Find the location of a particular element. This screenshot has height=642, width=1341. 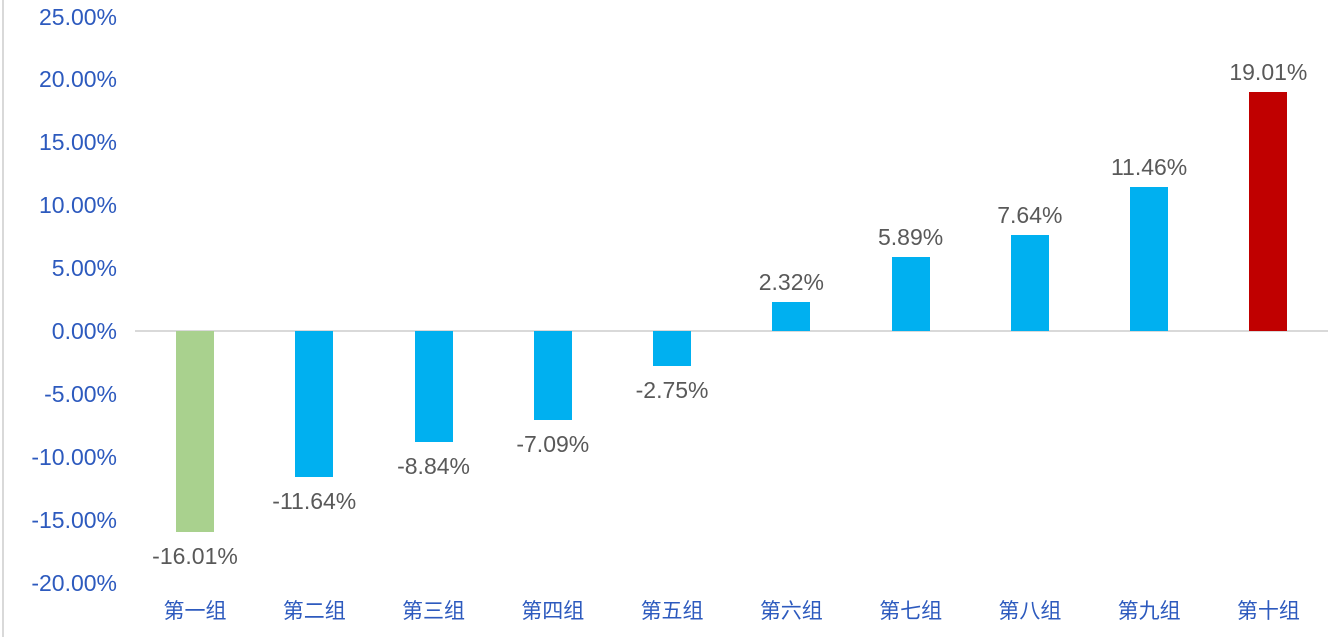

x-axis-label-8: 第八组 is located at coordinates (1030, 611).